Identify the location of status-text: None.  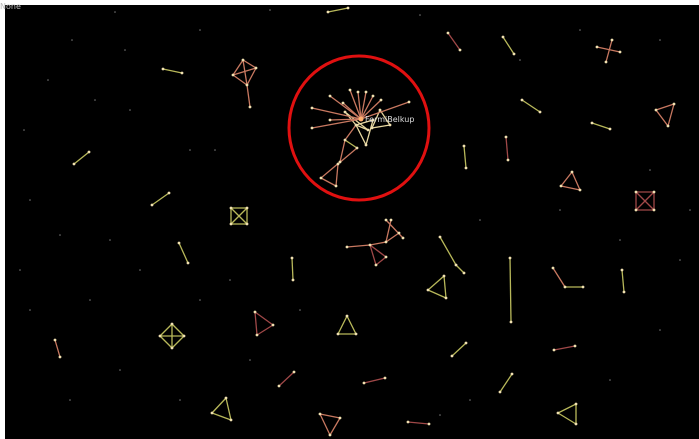
(10, 6).